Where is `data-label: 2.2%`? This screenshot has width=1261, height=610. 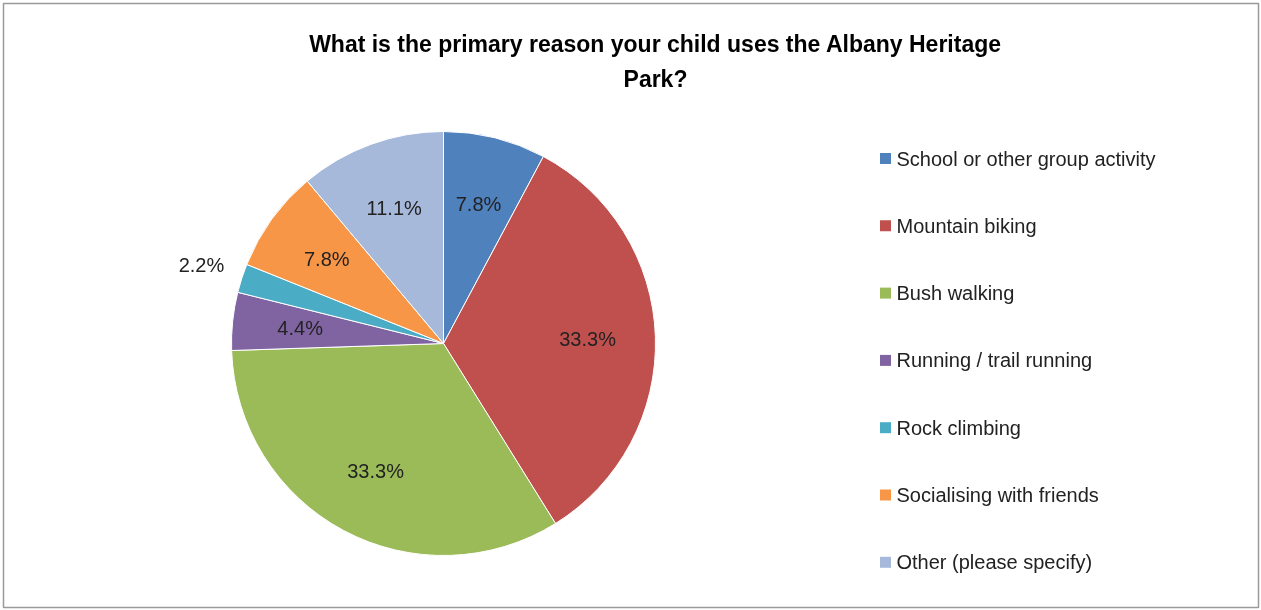
data-label: 2.2% is located at coordinates (201, 265).